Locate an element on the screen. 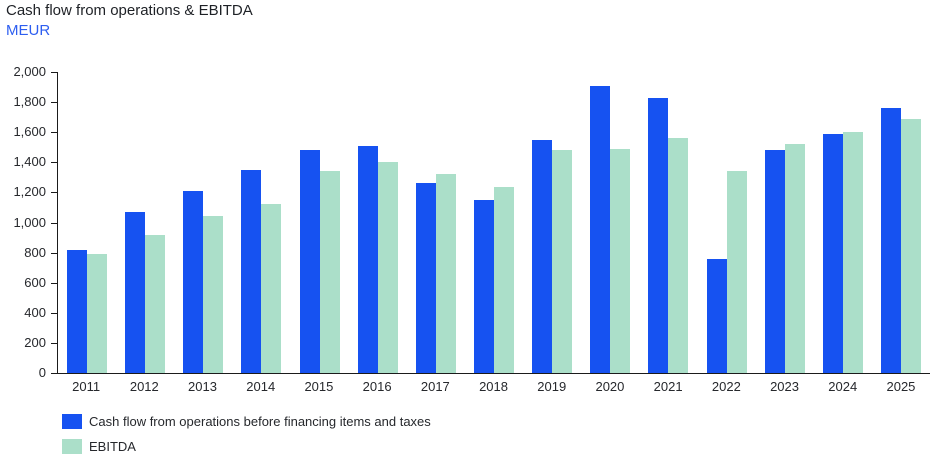 The width and height of the screenshot is (939, 463). bar-cashflow-2019 is located at coordinates (542, 256).